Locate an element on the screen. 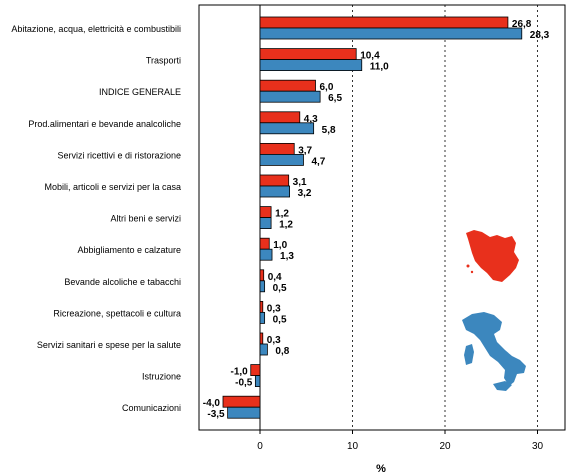  category-label: Istruzione is located at coordinates (161, 377).